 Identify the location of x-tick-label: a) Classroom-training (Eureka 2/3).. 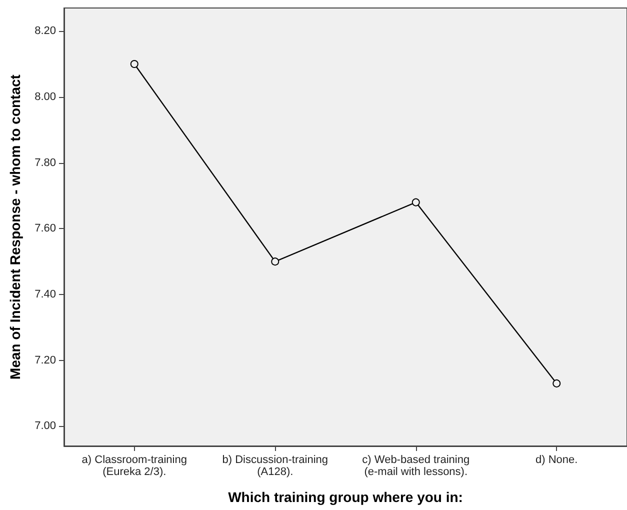
(134, 466).